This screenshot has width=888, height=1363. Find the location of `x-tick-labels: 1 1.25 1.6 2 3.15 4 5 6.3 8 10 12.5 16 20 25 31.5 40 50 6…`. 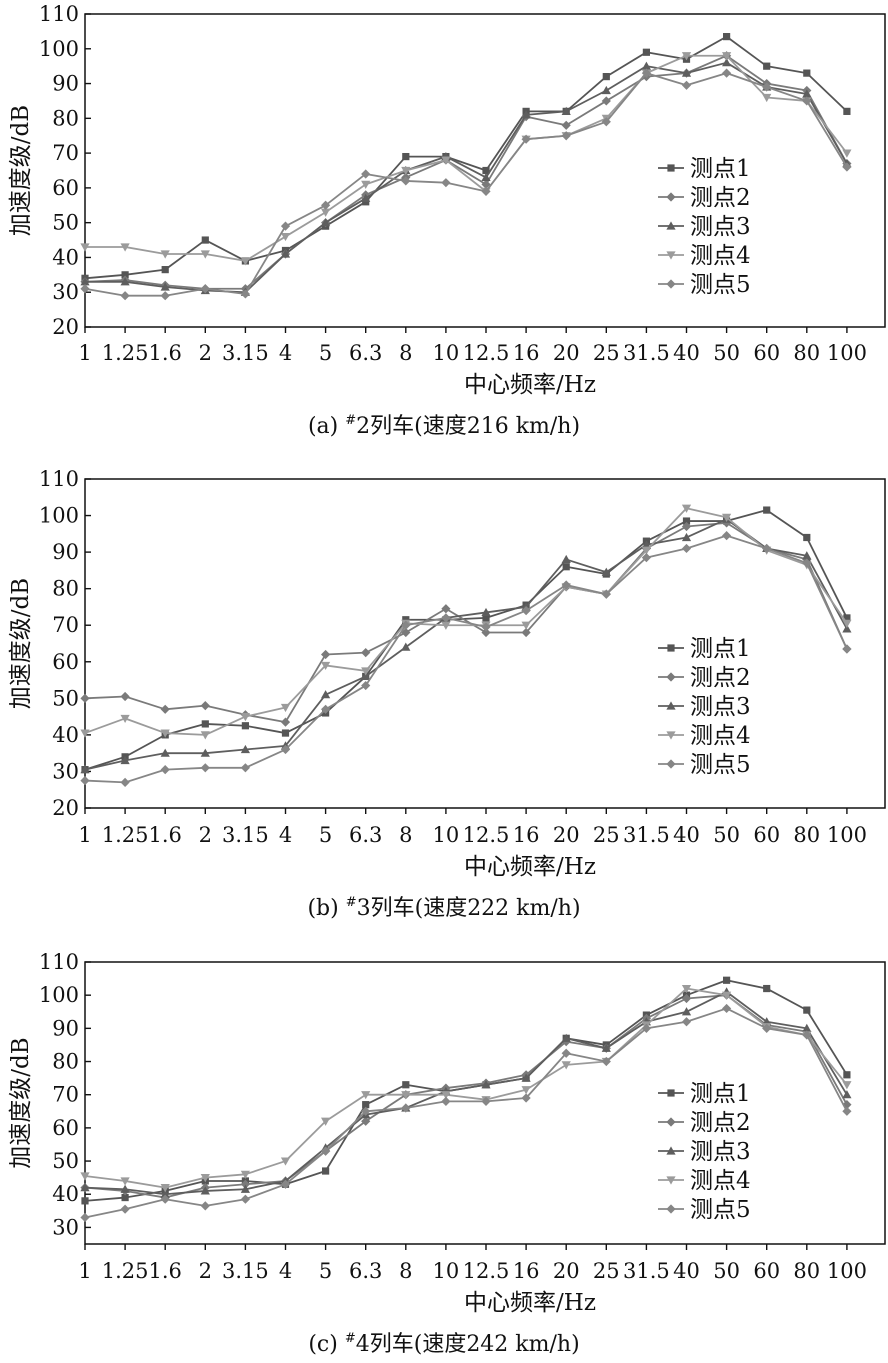

x-tick-labels: 1 1.25 1.6 2 3.15 4 5 6.3 8 10 12.5 16 20 25 31.5 40 50 6… is located at coordinates (472, 353).